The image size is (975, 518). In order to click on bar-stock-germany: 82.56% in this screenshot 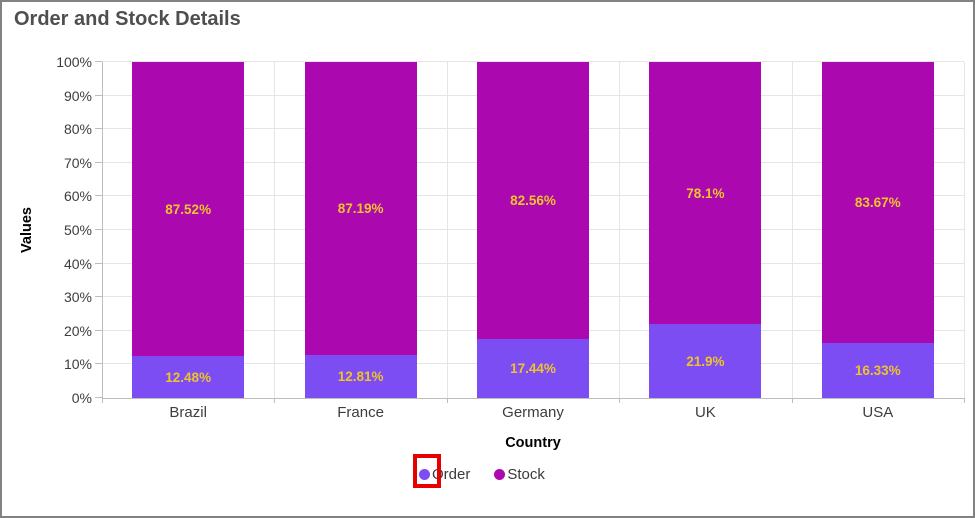, I will do `click(533, 201)`.